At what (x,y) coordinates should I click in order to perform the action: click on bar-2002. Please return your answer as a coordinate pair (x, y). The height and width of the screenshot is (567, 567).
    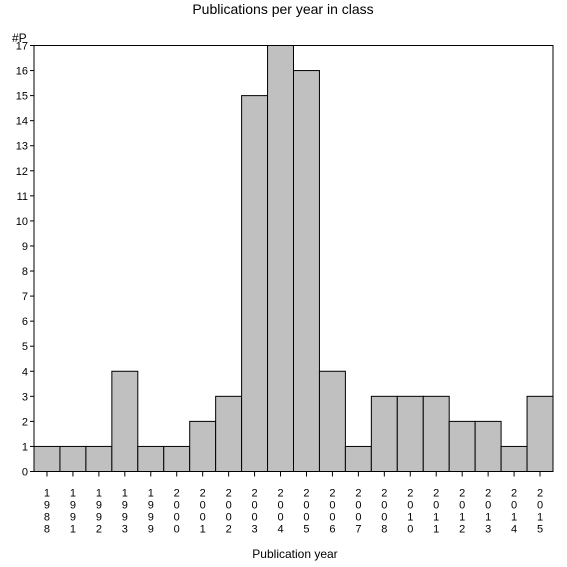
    Looking at the image, I should click on (229, 433).